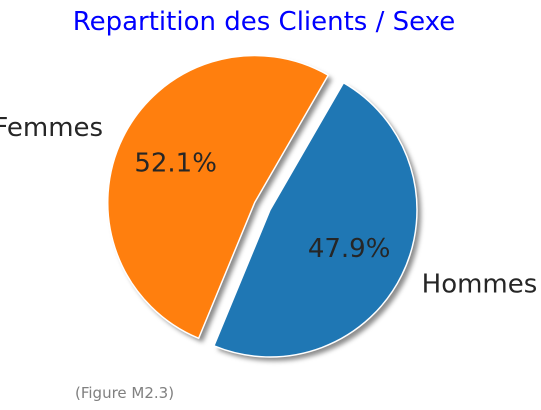  Describe the element at coordinates (175, 164) in the screenshot. I see `percent-label-femmes: 52.1%` at that location.